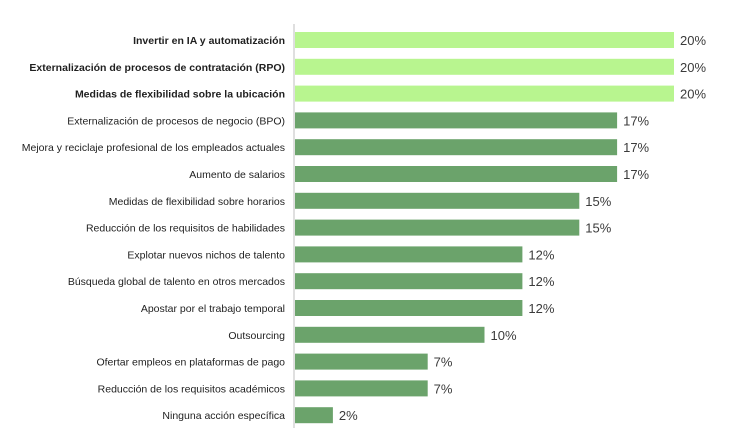 This screenshot has width=747, height=447. I want to click on value-label-10: 12%, so click(541, 281).